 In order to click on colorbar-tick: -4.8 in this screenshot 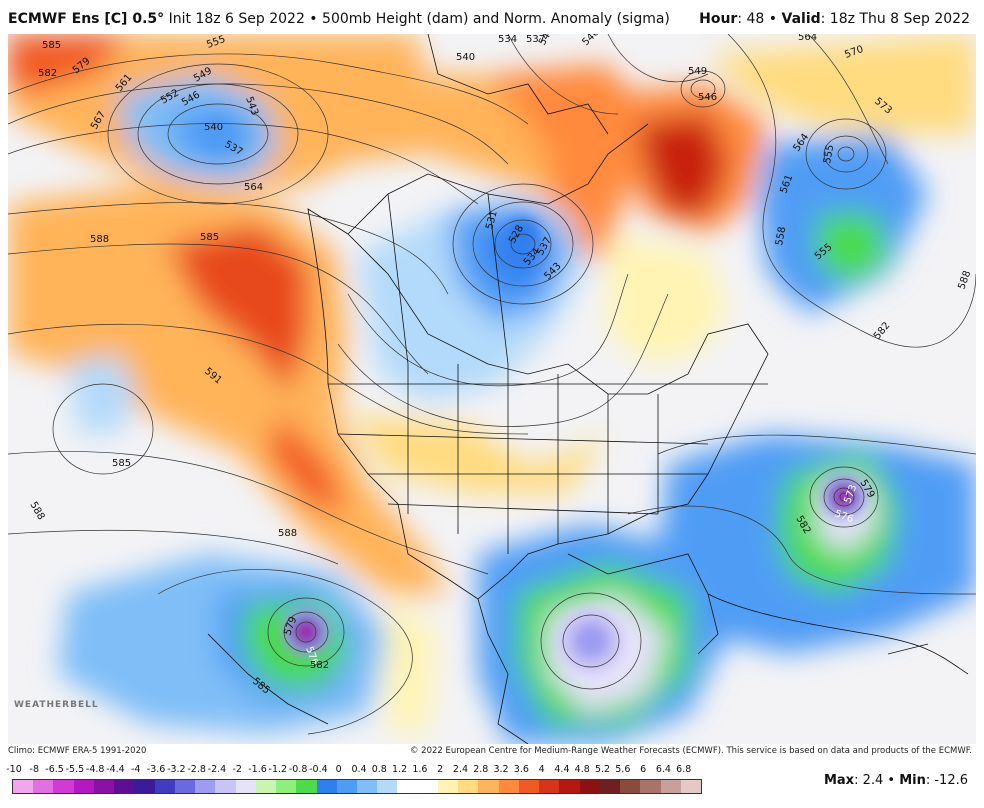, I will do `click(95, 769)`.